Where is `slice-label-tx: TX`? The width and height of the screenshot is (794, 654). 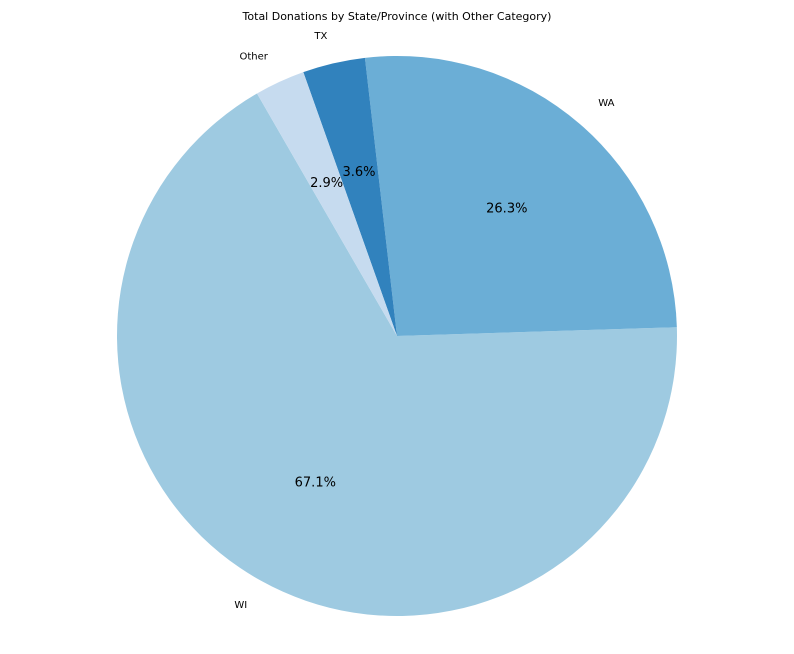
slice-label-tx: TX is located at coordinates (320, 36).